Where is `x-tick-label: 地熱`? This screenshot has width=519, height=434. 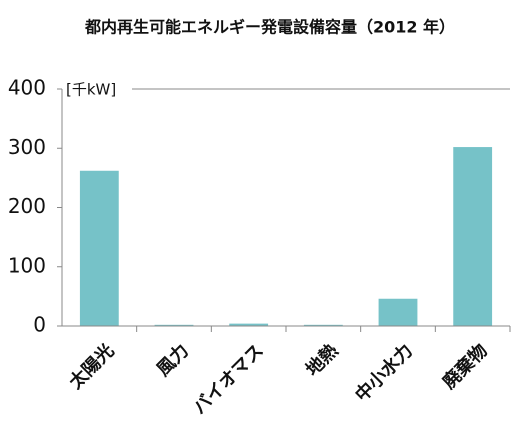
x-tick-label: 地熱 is located at coordinates (321, 360).